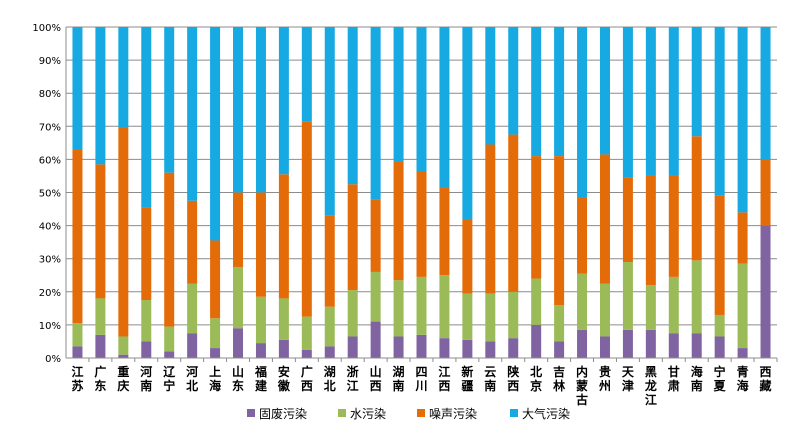 The image size is (812, 448). Describe the element at coordinates (674, 378) in the screenshot. I see `x-tick-label: 甘肃` at that location.